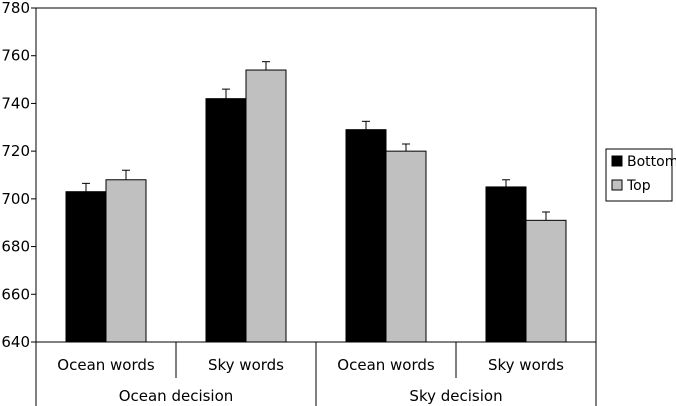  I want to click on y-tick-label: 680, so click(15, 247).